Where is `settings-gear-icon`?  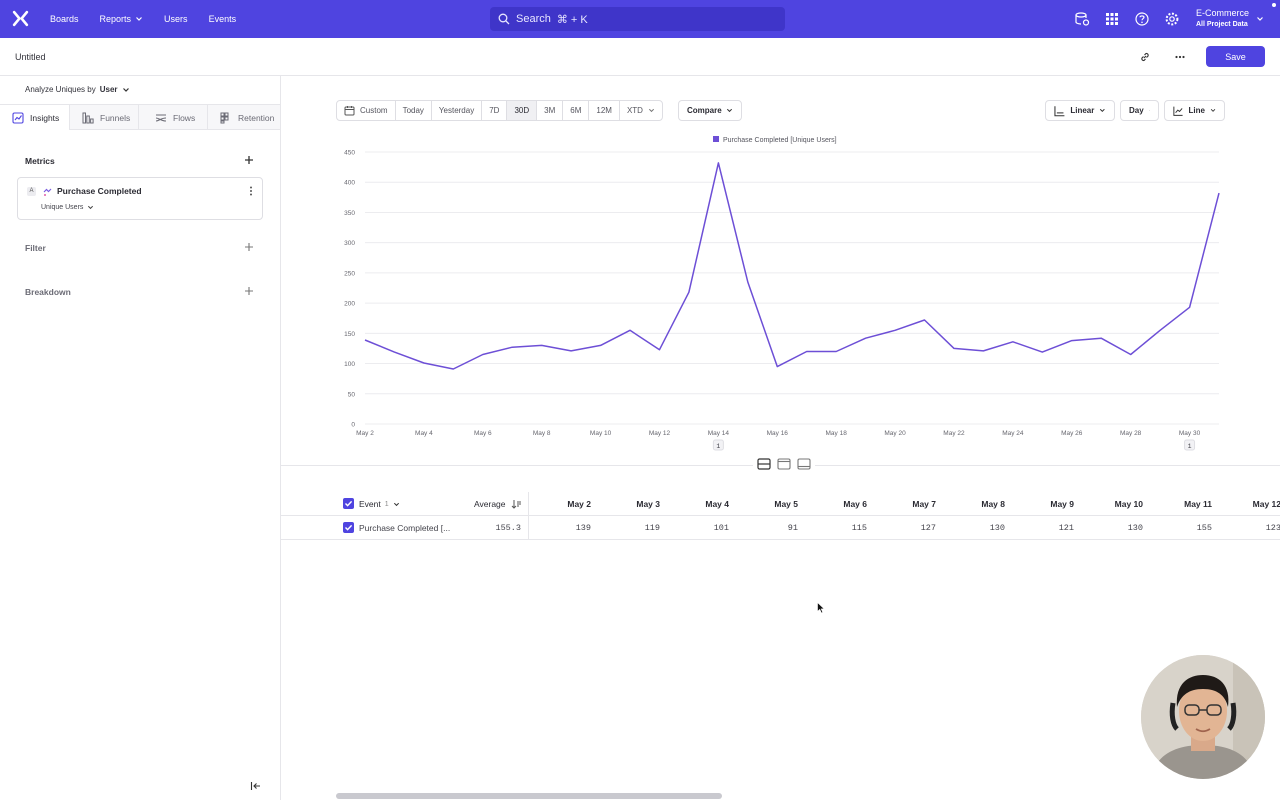 settings-gear-icon is located at coordinates (1172, 19).